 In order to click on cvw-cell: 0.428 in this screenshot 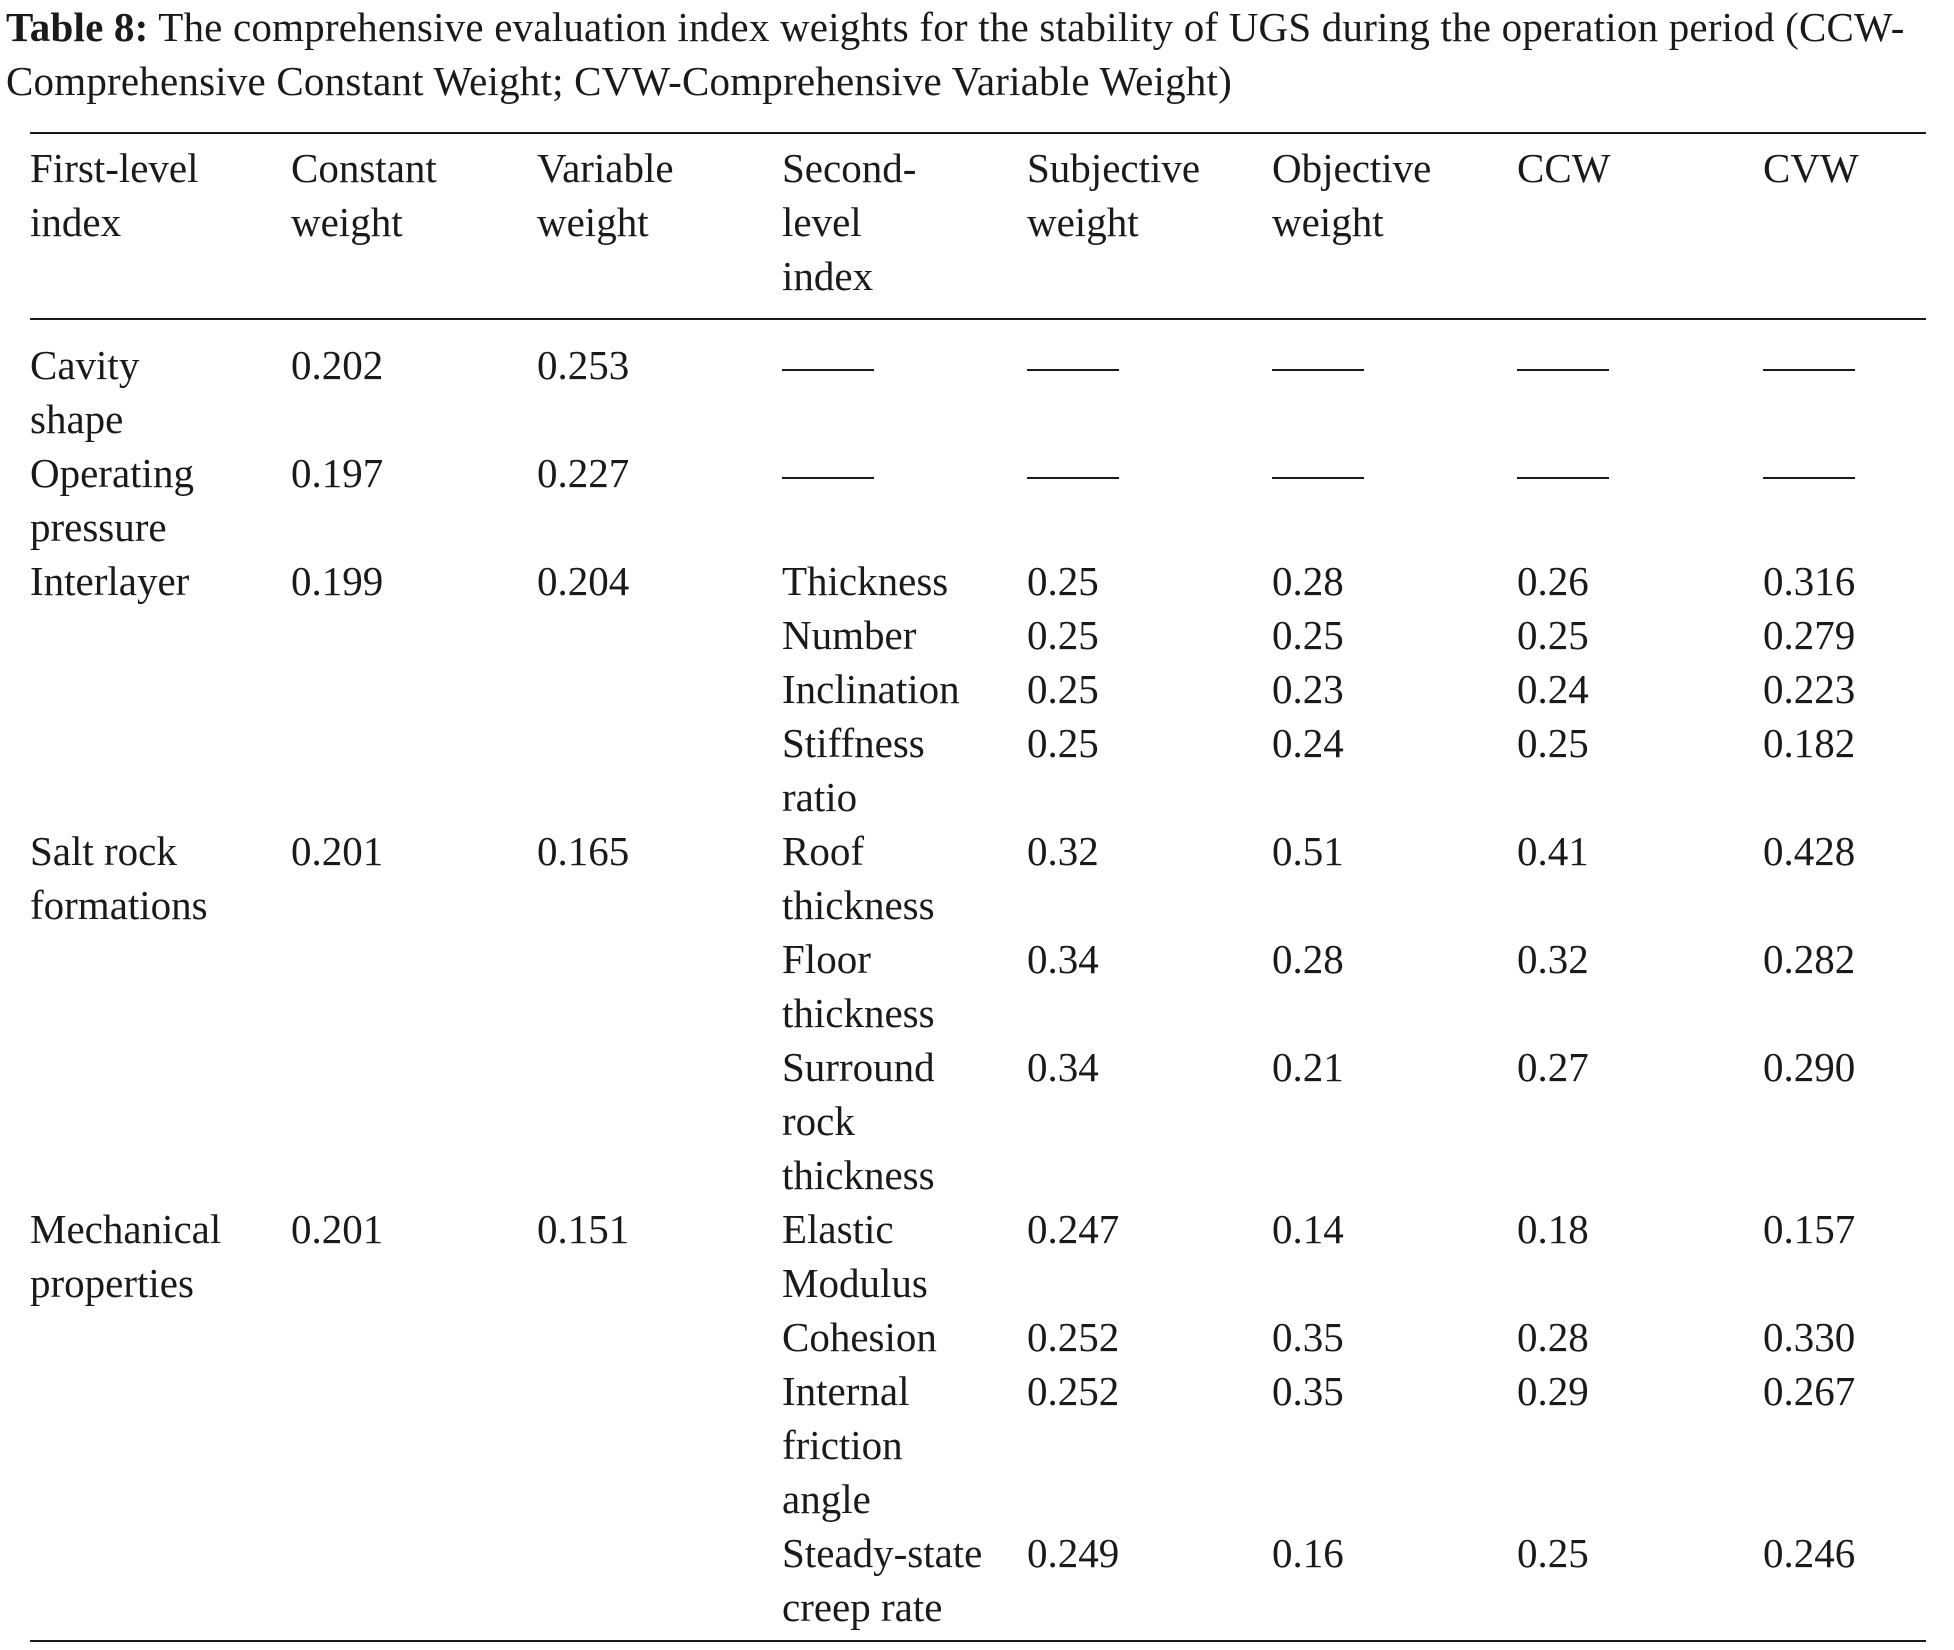, I will do `click(1809, 851)`.